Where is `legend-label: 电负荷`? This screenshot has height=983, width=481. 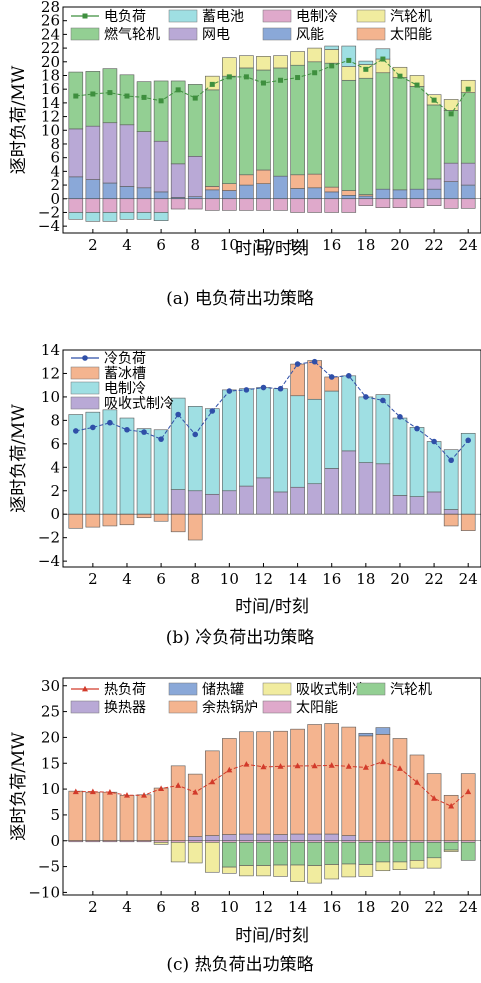 legend-label: 电负荷 is located at coordinates (125, 17).